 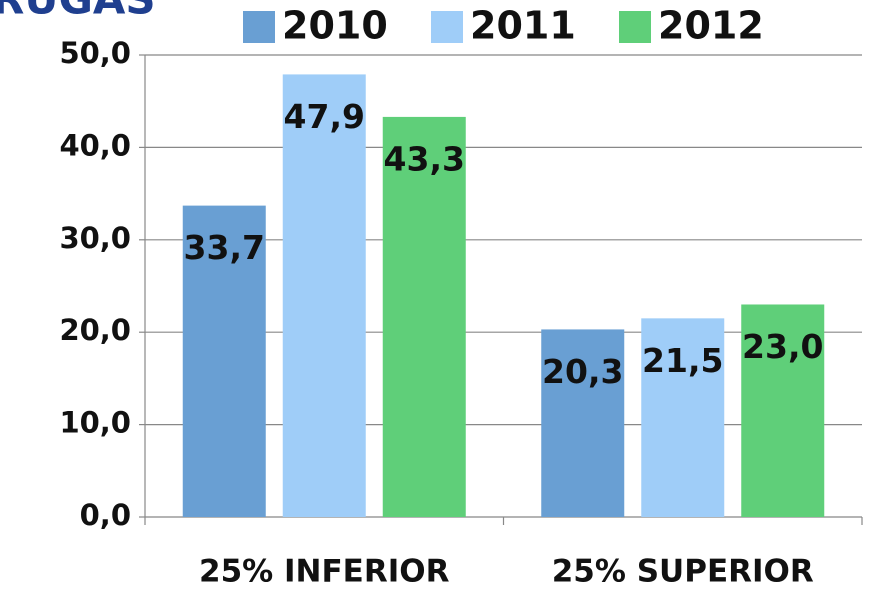 I want to click on y-tick-label: 10,0, so click(x=95, y=423).